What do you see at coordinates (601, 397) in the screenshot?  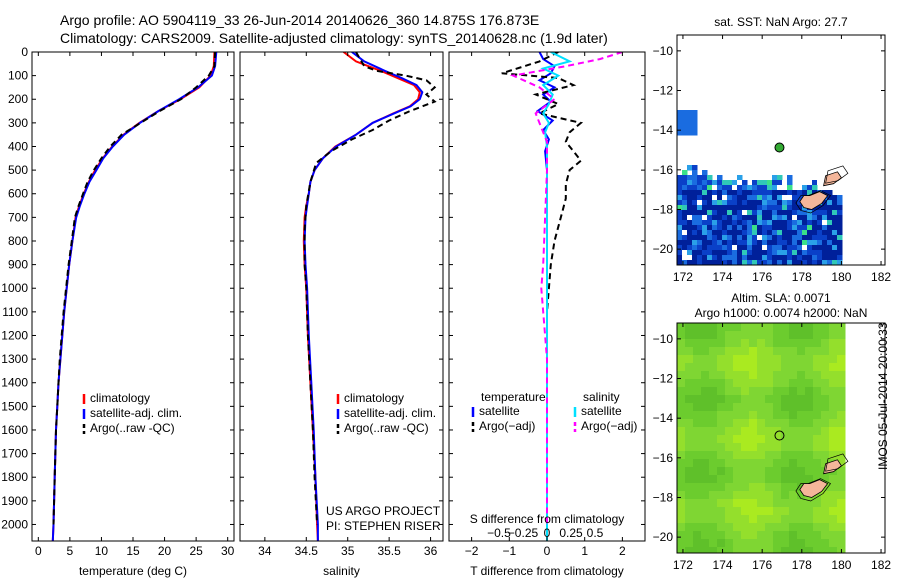 I see `legend-title: salinity` at bounding box center [601, 397].